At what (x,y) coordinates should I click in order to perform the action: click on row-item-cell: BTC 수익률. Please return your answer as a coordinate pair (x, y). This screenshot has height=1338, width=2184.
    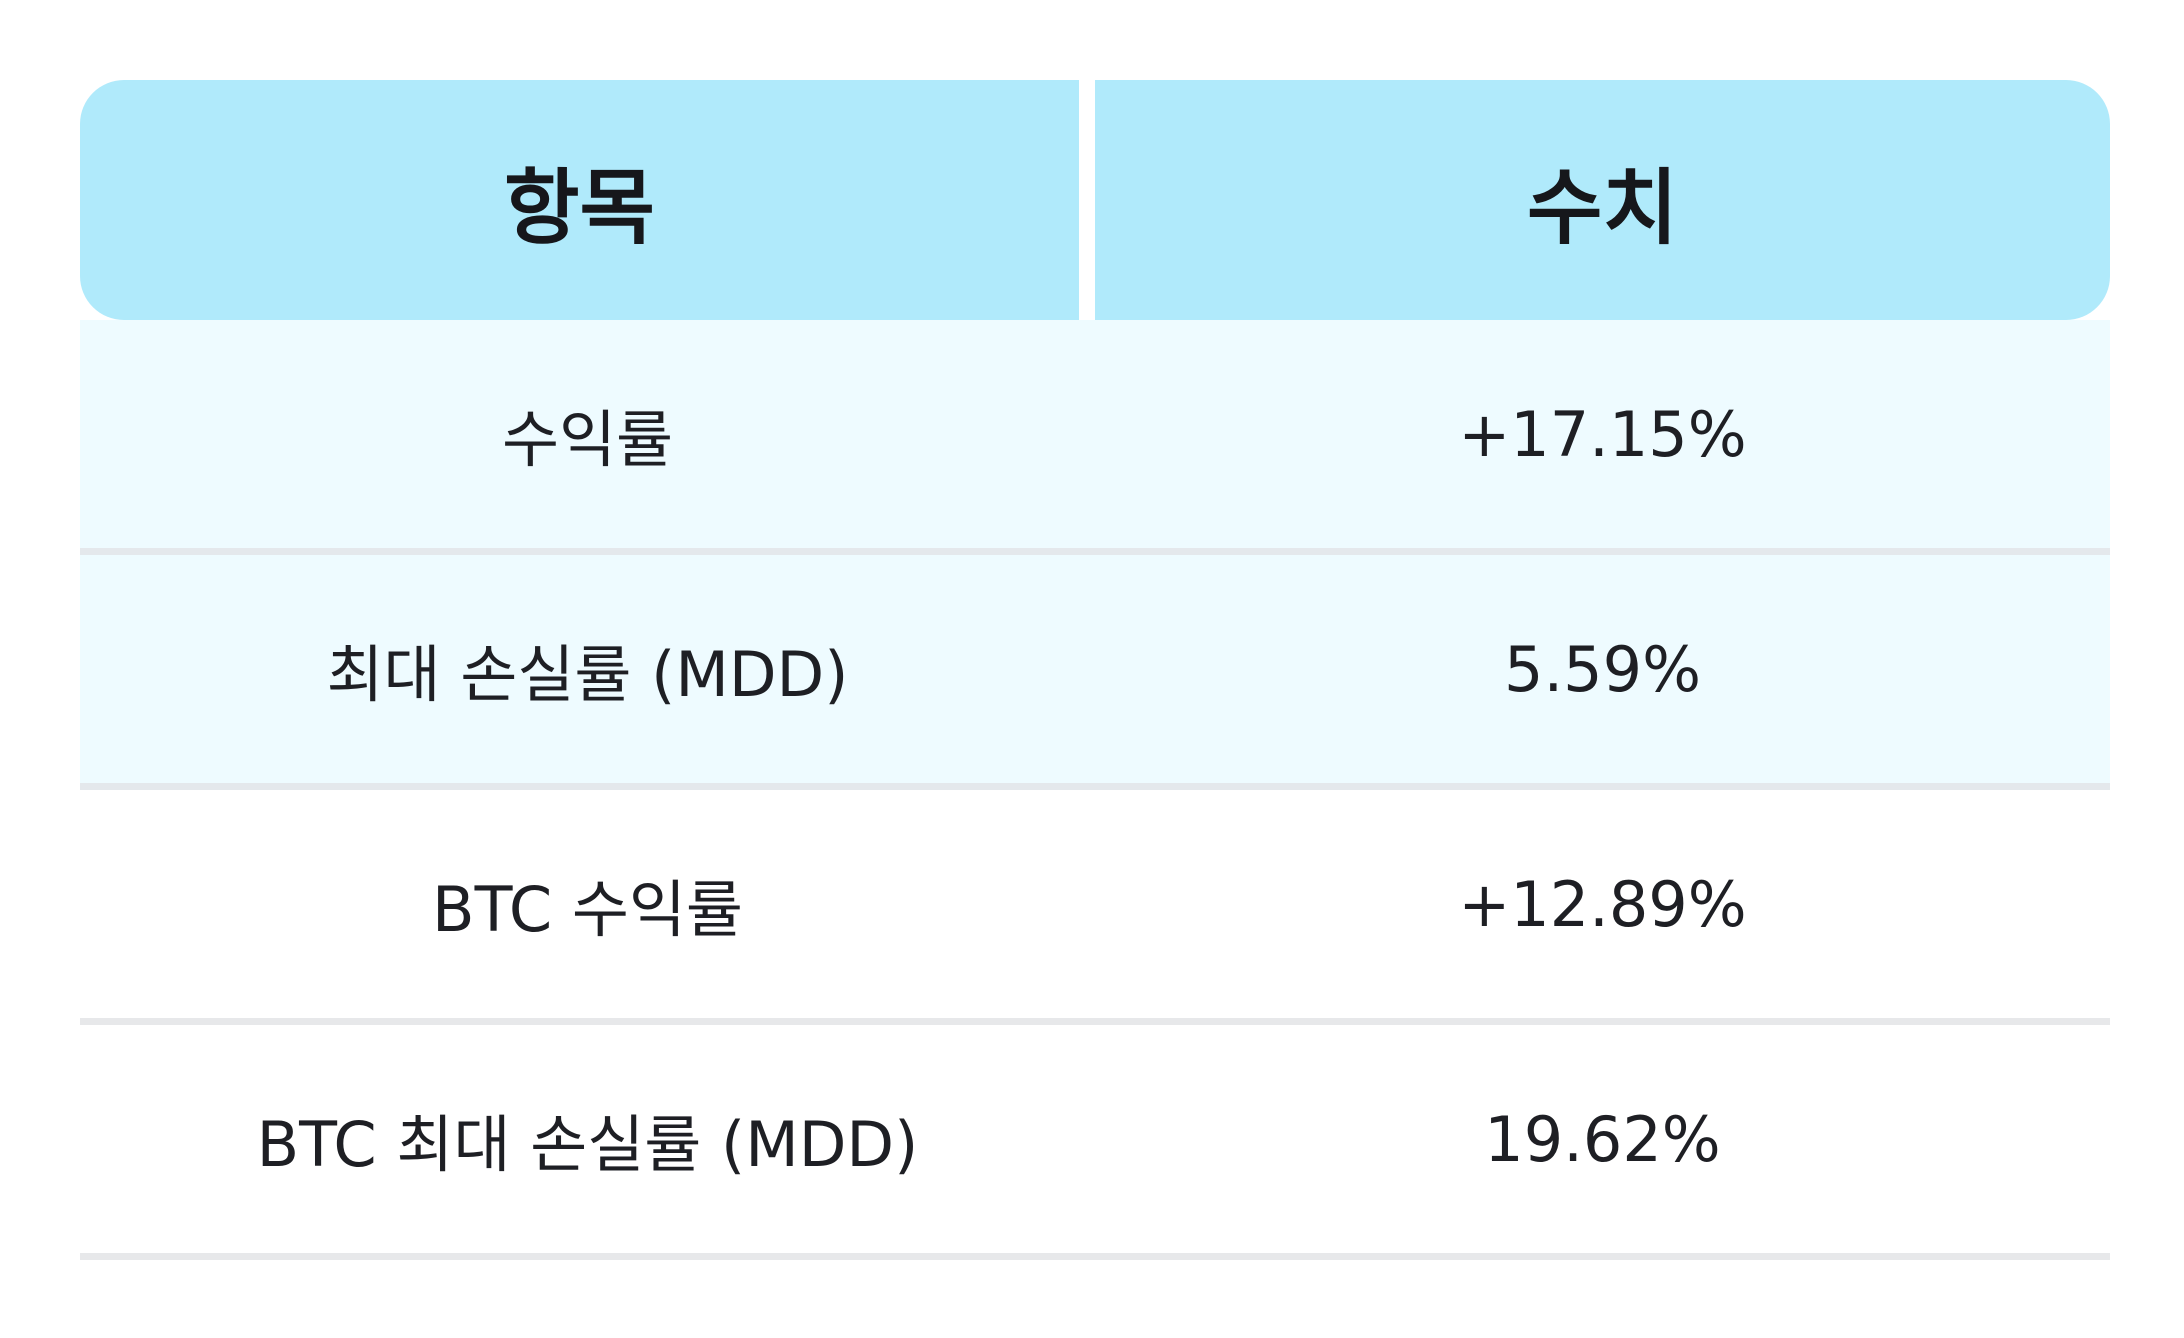
    Looking at the image, I should click on (587, 909).